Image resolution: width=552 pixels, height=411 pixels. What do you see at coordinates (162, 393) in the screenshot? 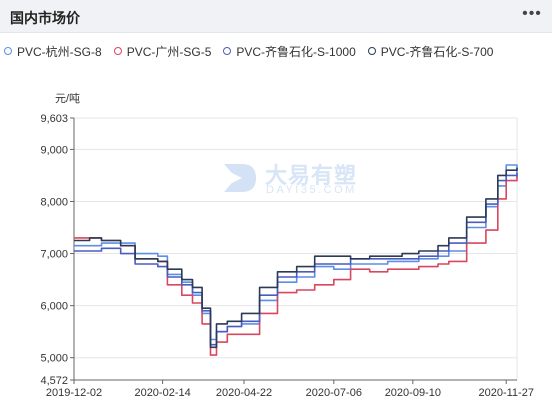
I see `x-tick-label: 2020-02-14` at bounding box center [162, 393].